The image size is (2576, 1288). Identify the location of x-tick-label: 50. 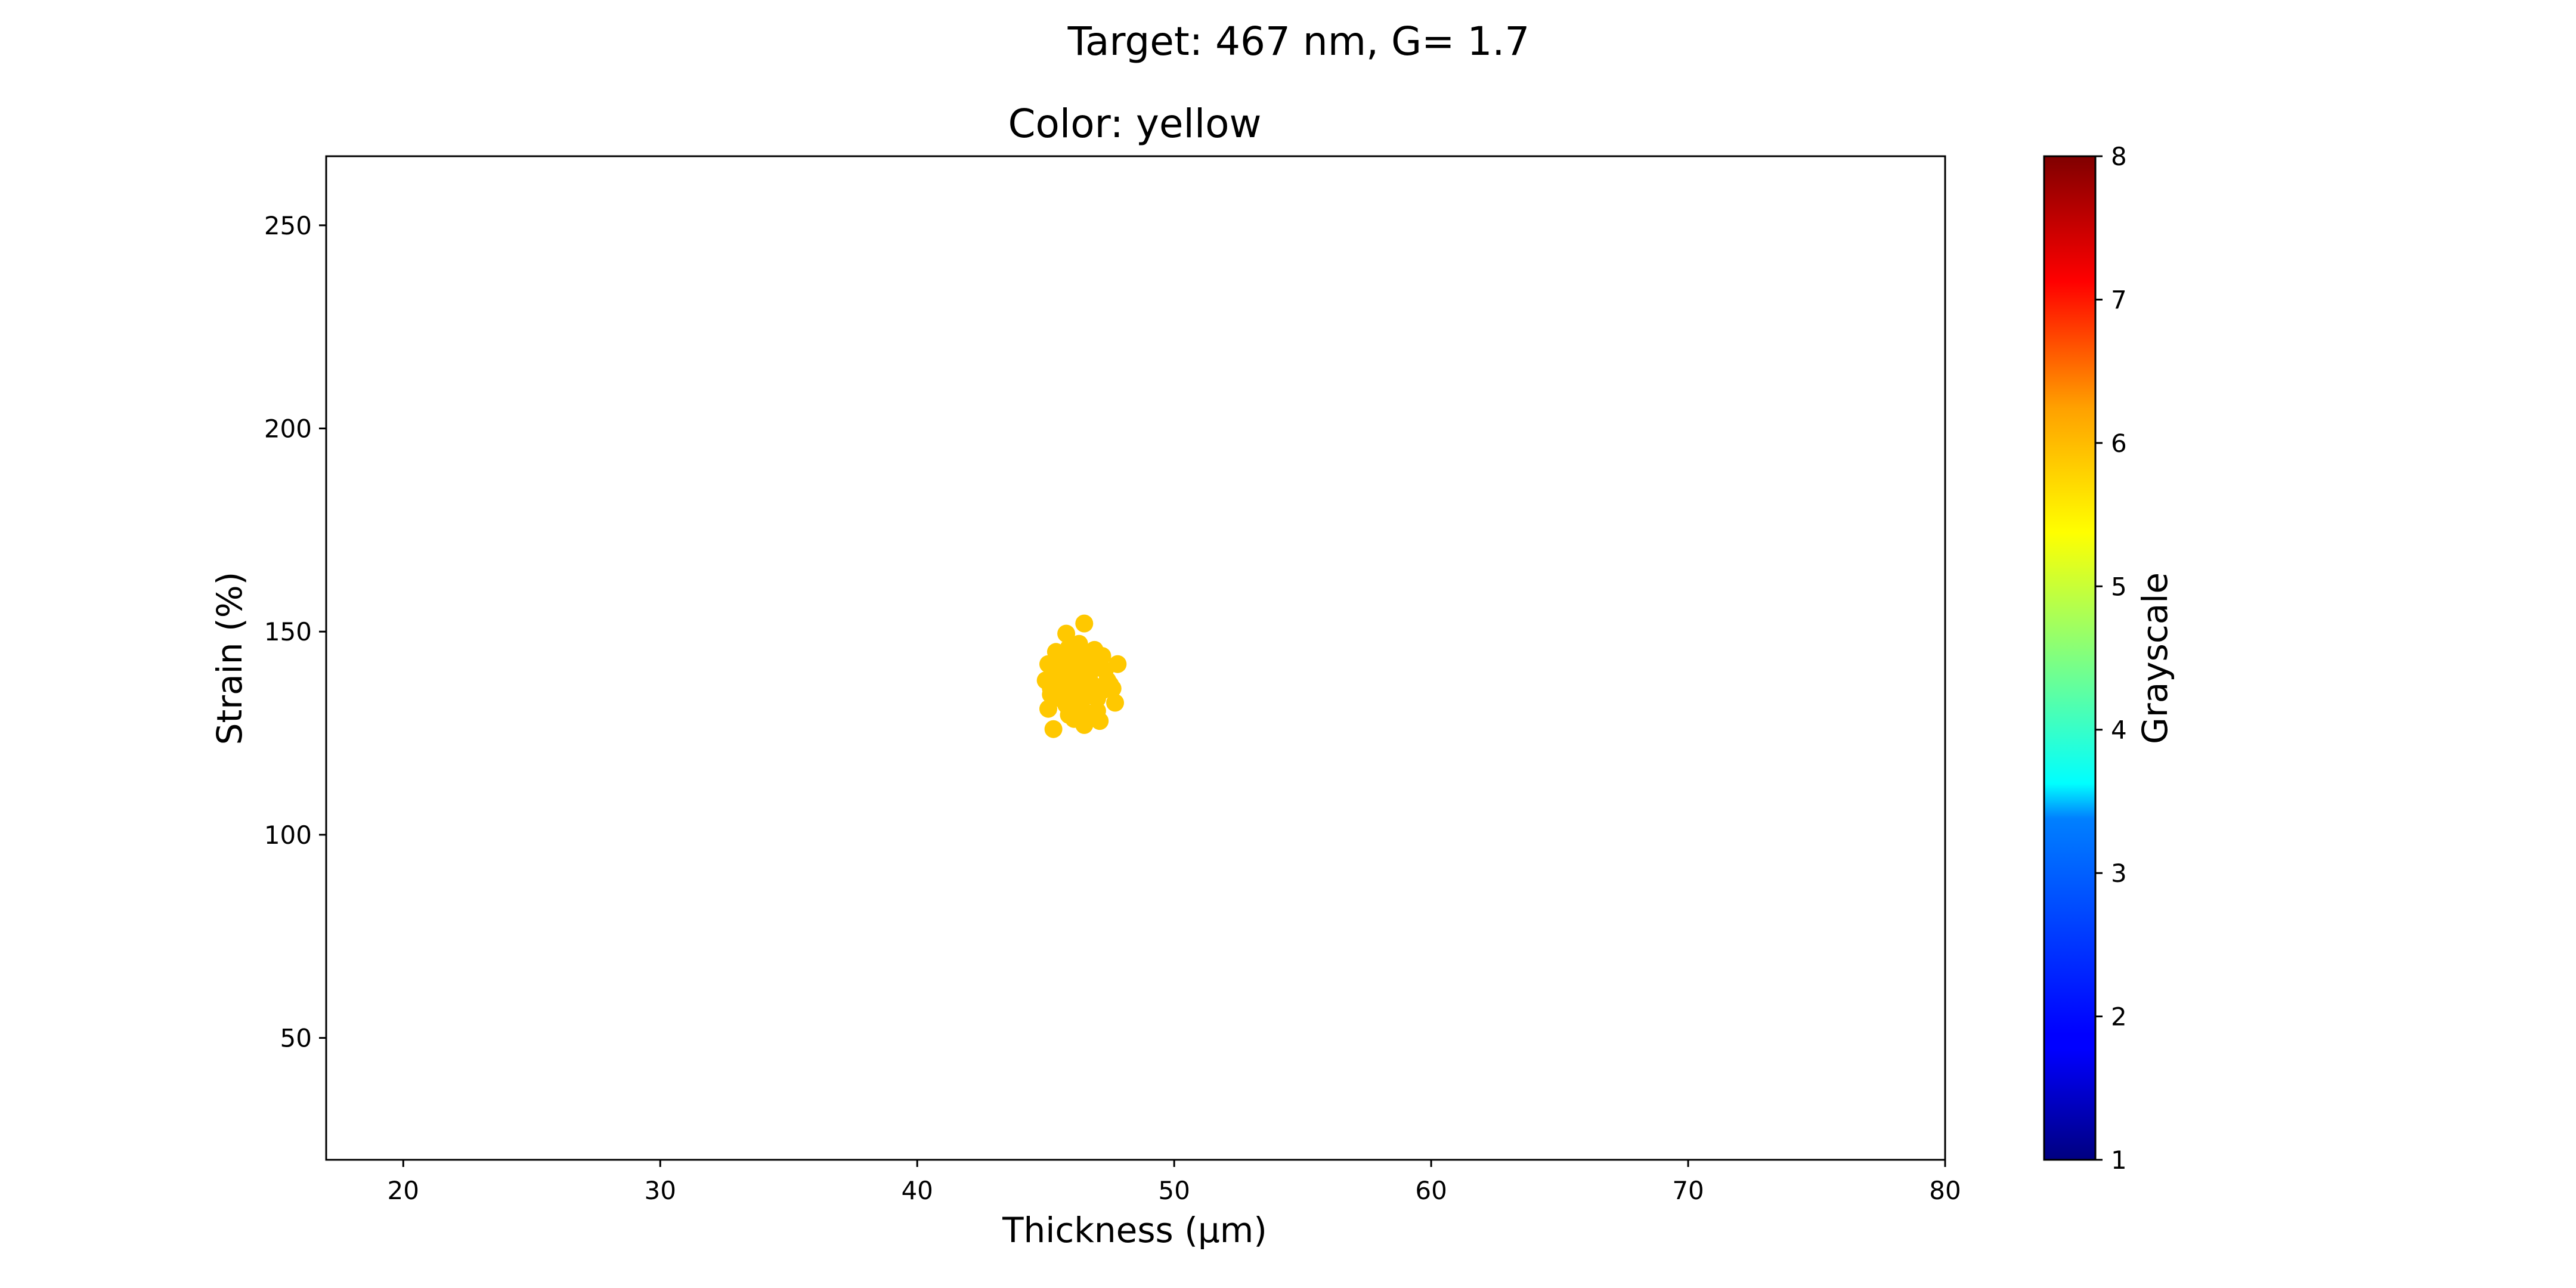
(1174, 1191).